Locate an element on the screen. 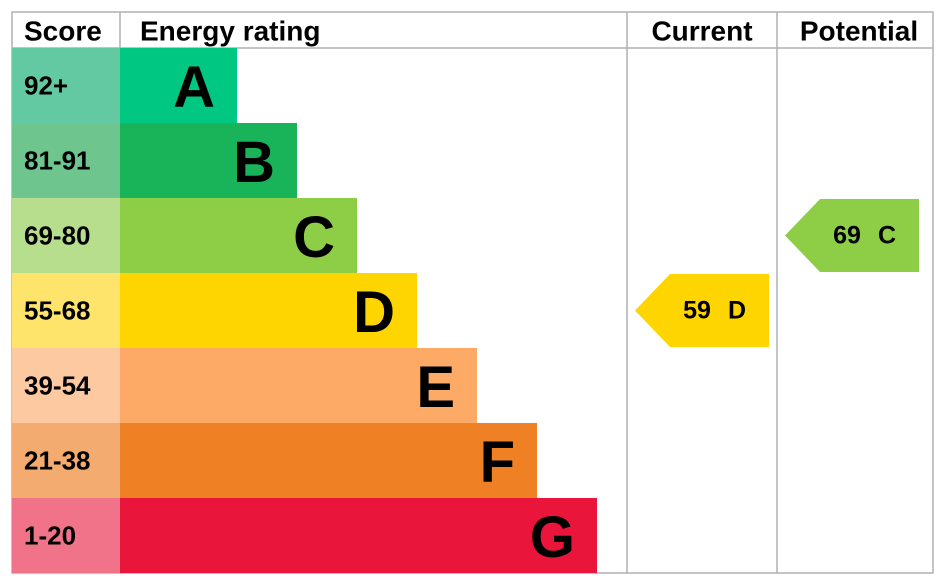 This screenshot has height=583, width=951. rating-letter: B is located at coordinates (254, 162).